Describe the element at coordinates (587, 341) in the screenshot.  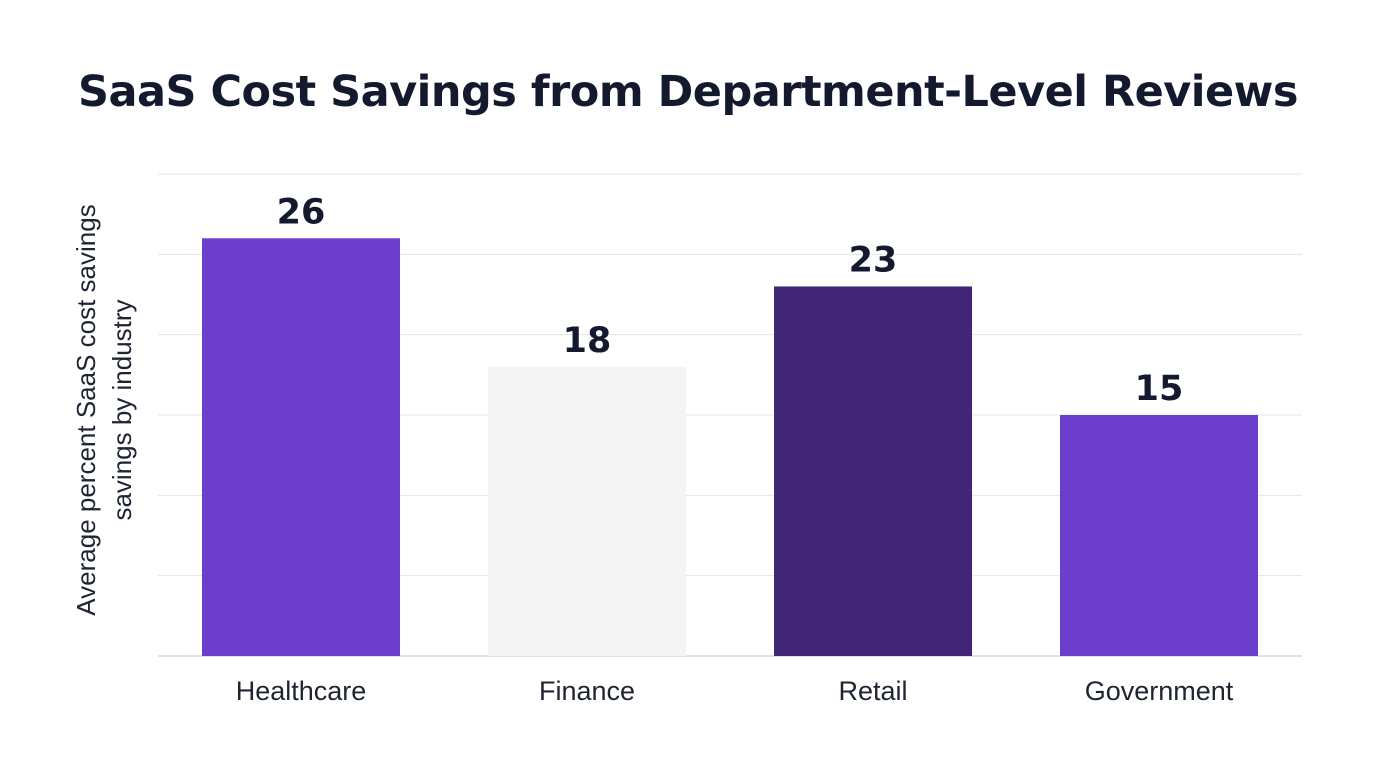
I see `value-label-finance: 18` at that location.